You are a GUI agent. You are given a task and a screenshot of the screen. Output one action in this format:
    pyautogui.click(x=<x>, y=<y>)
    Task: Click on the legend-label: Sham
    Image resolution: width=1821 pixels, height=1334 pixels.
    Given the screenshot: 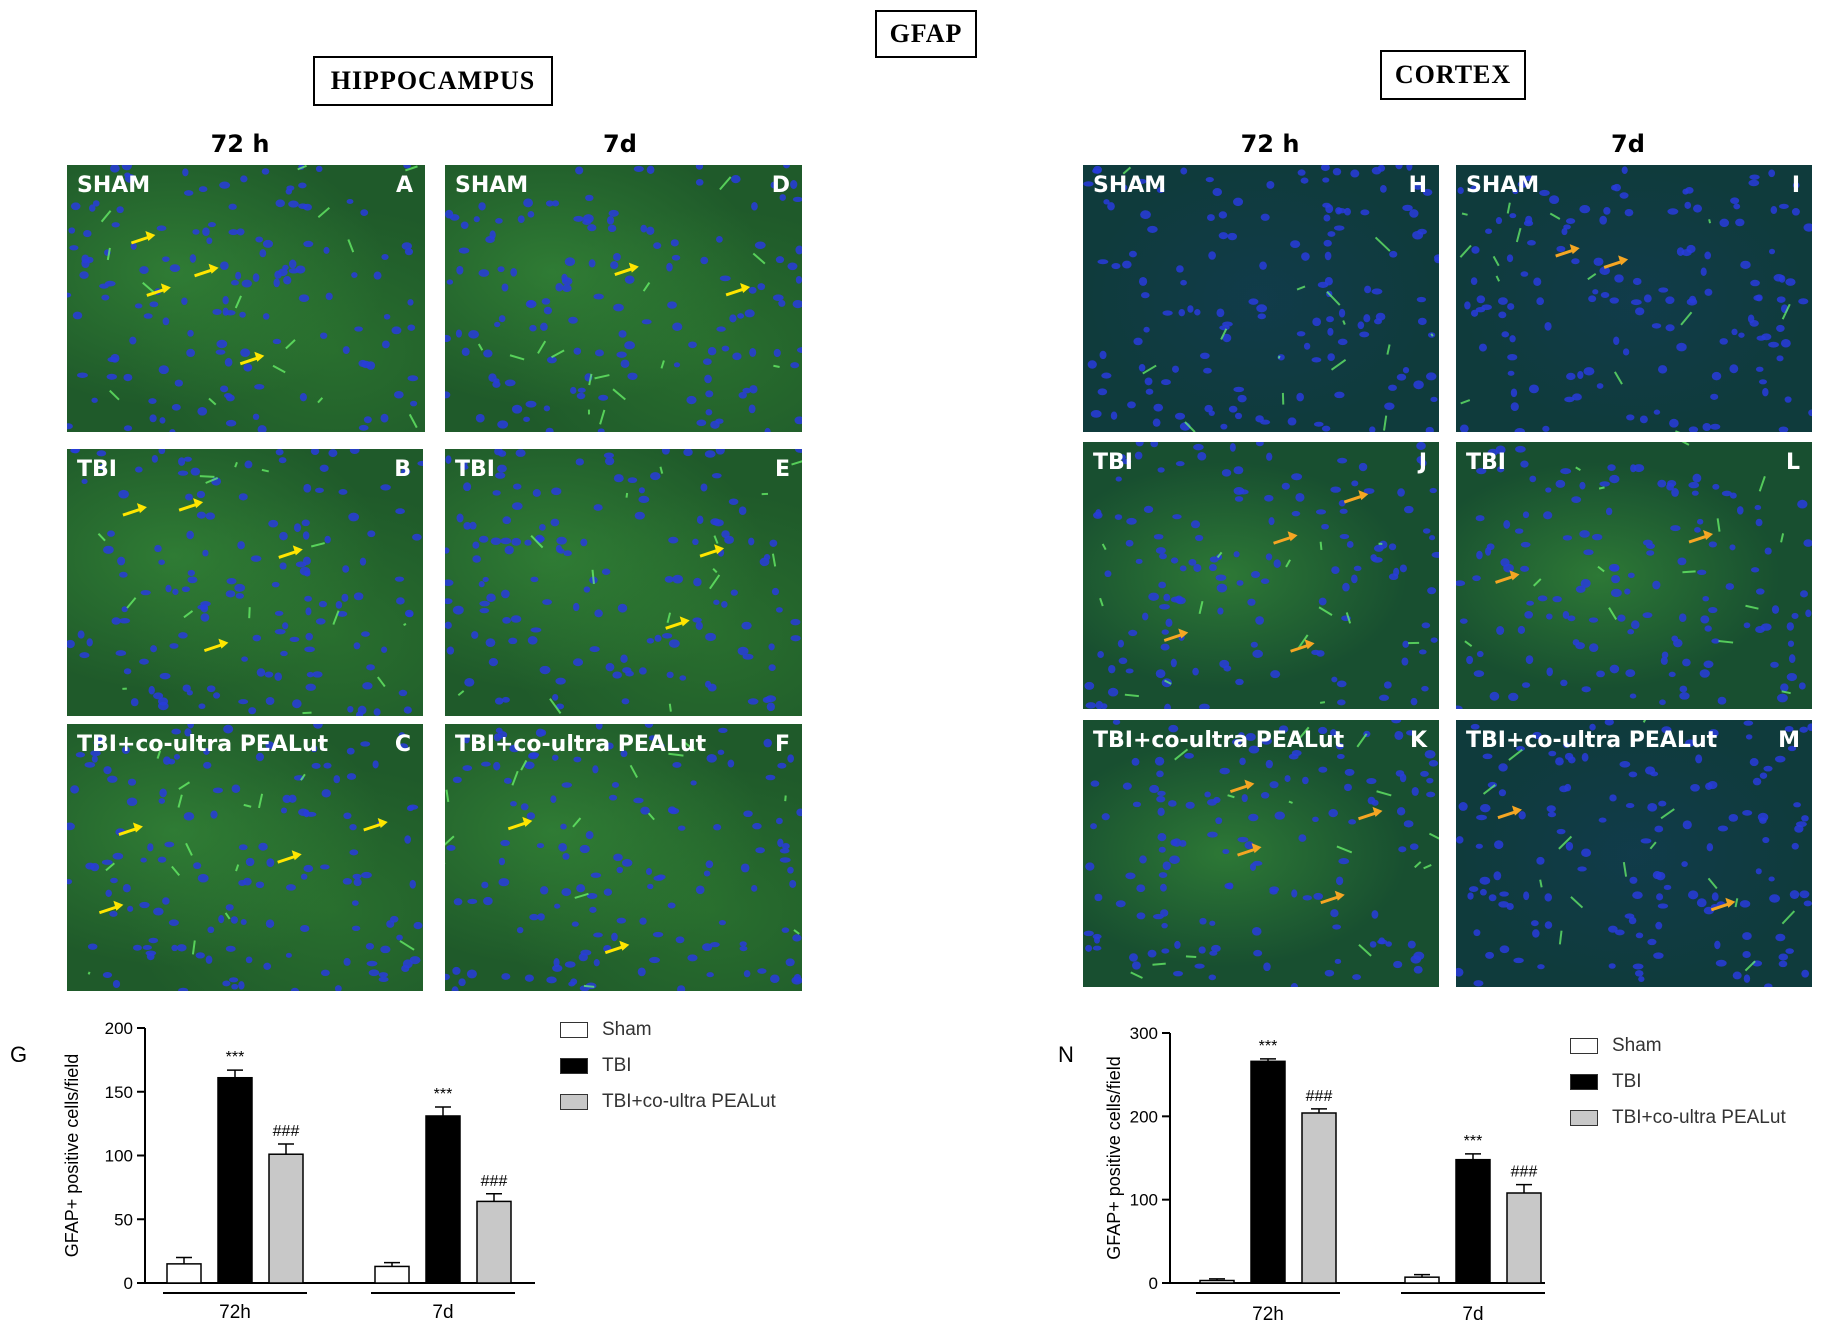 What is the action you would take?
    pyautogui.click(x=627, y=1029)
    